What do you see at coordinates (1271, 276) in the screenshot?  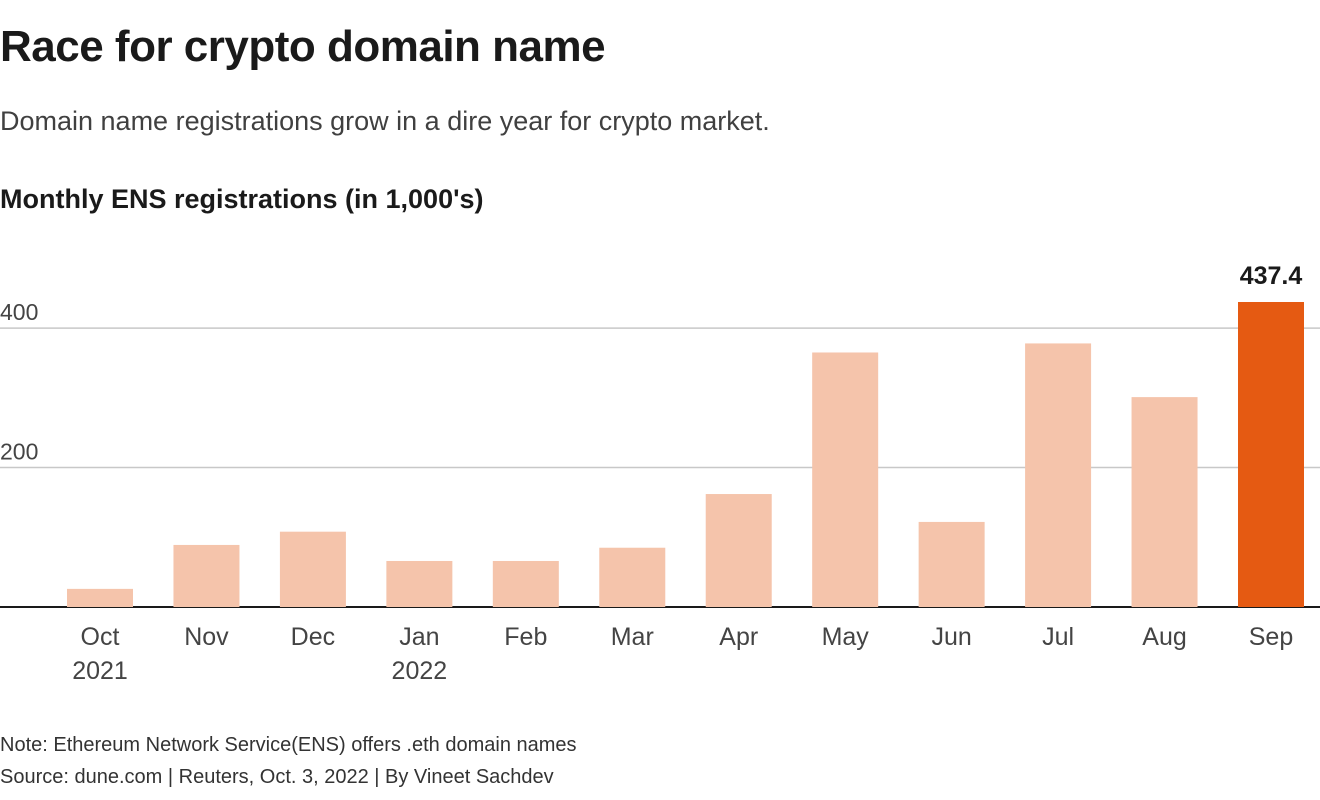 I see `data-label-highlight: 437.4` at bounding box center [1271, 276].